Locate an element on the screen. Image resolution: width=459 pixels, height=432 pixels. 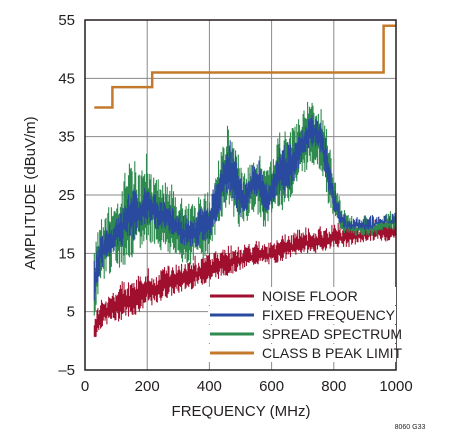
legend-label-fixed-frequency: FIXED FREQUENCY is located at coordinates (329, 315).